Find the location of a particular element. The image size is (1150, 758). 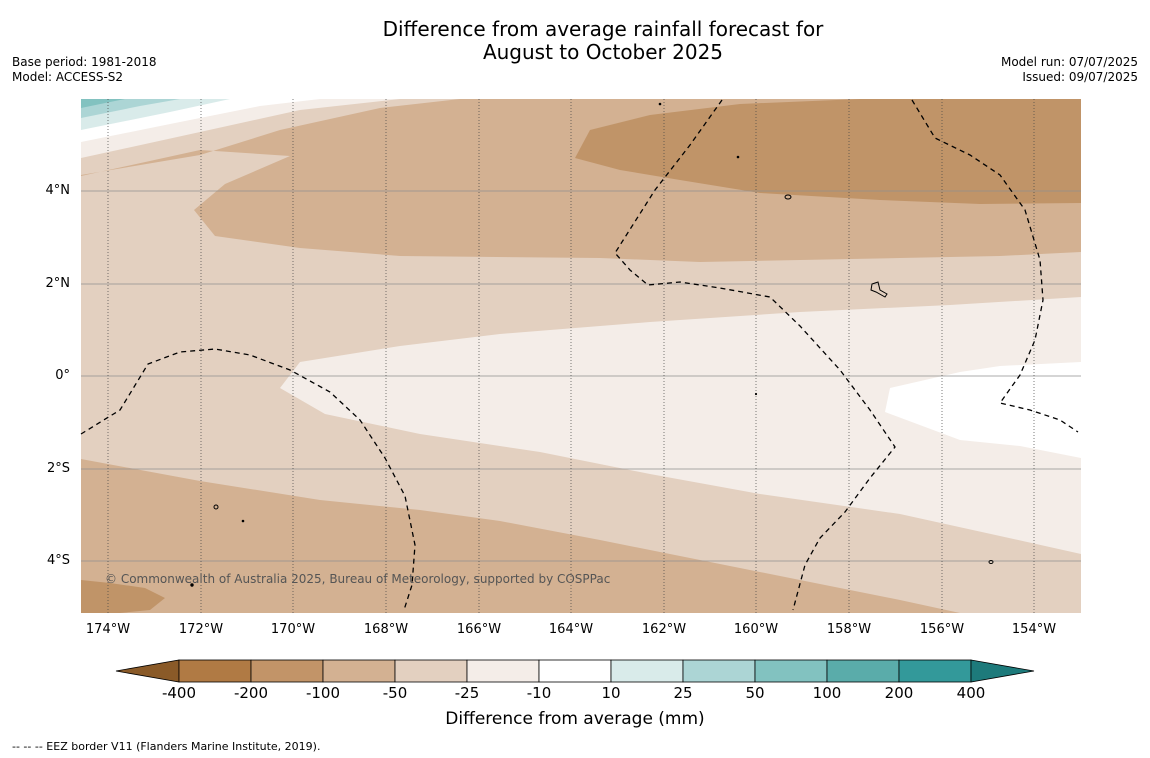

lon-label: 160°W is located at coordinates (756, 629).